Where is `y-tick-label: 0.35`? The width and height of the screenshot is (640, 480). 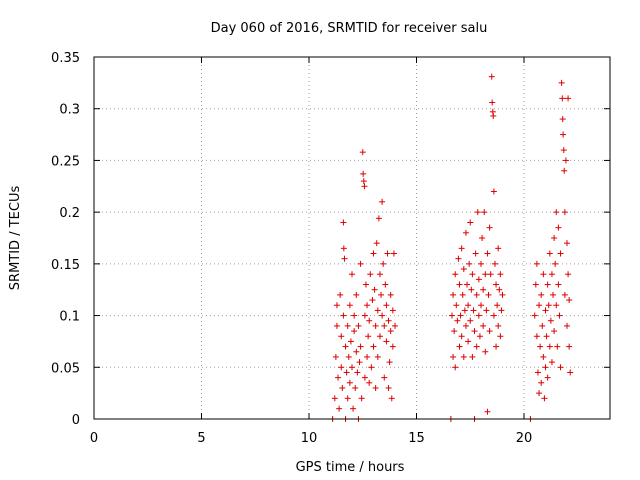
y-tick-label: 0.35 is located at coordinates (65, 58).